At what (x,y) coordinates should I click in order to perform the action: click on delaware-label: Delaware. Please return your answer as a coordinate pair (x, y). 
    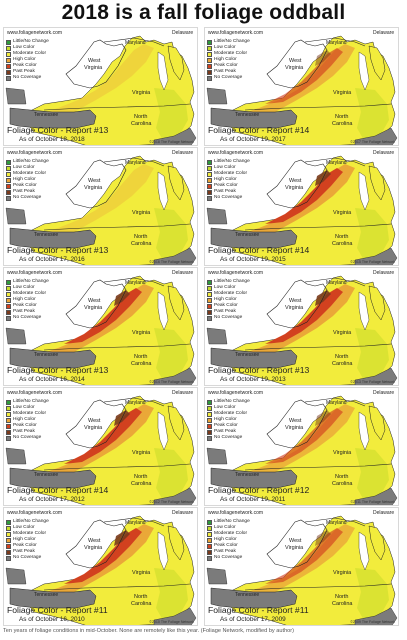
    Looking at the image, I should click on (183, 153).